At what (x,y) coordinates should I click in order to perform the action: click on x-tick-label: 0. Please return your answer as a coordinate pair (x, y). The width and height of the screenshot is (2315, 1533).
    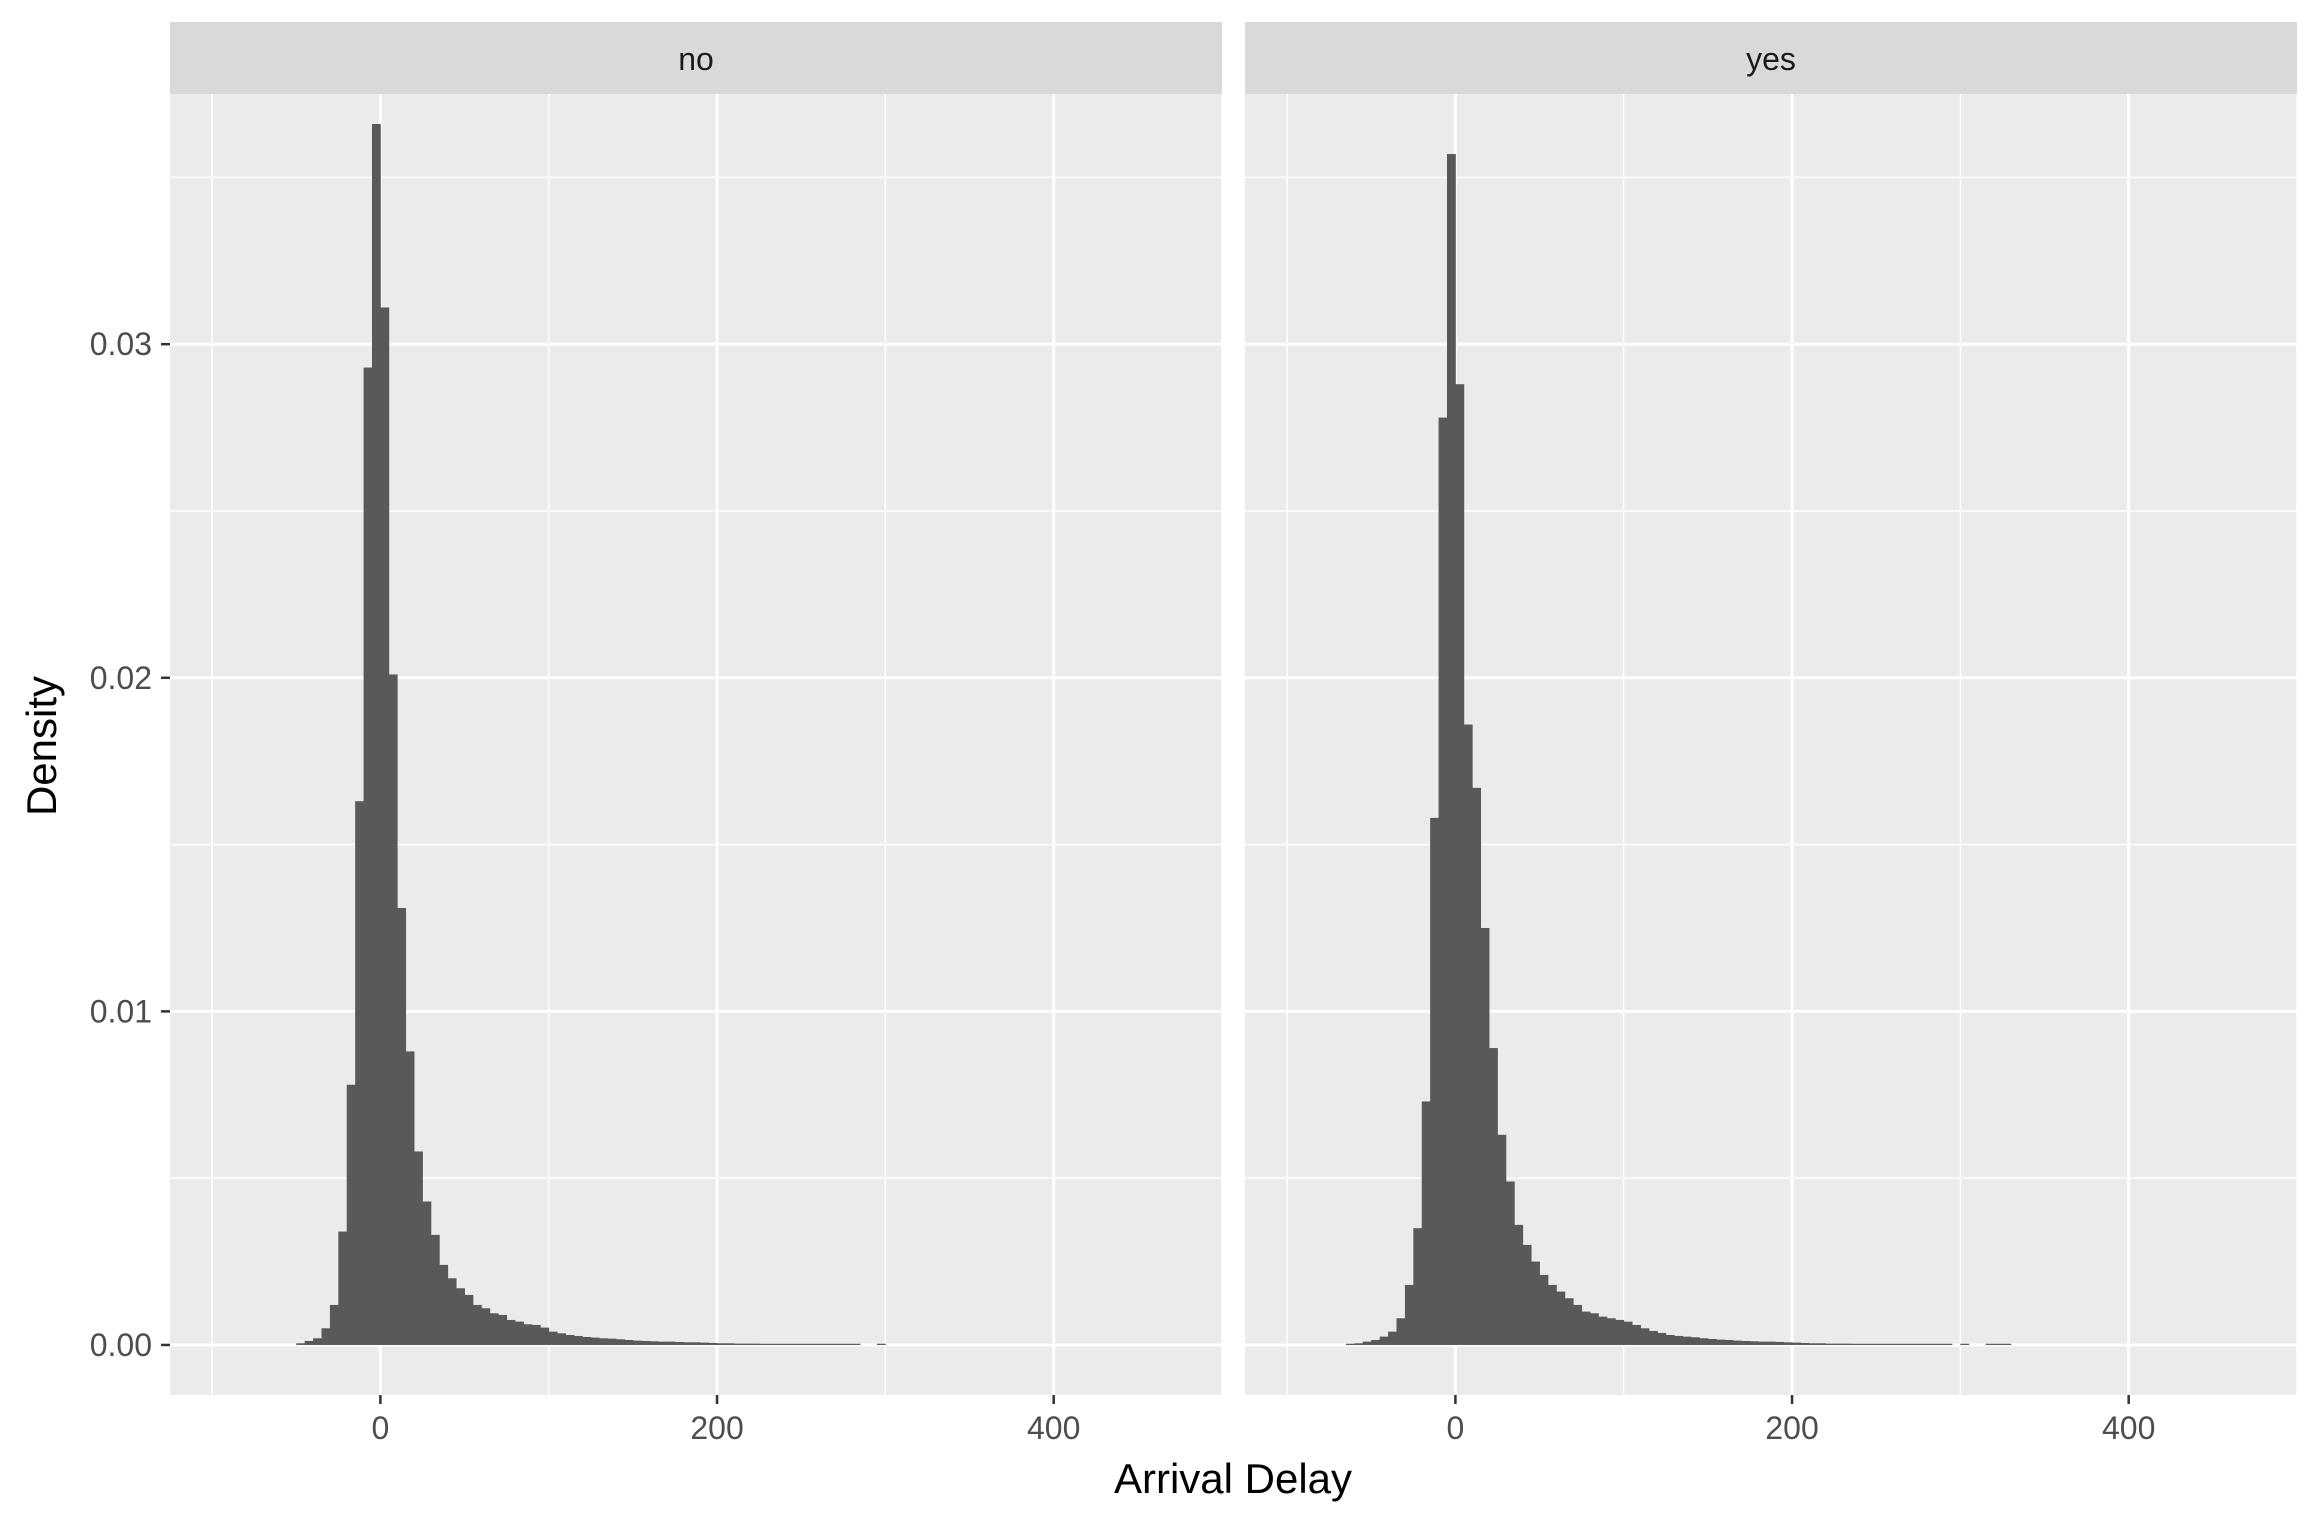
    Looking at the image, I should click on (1456, 1428).